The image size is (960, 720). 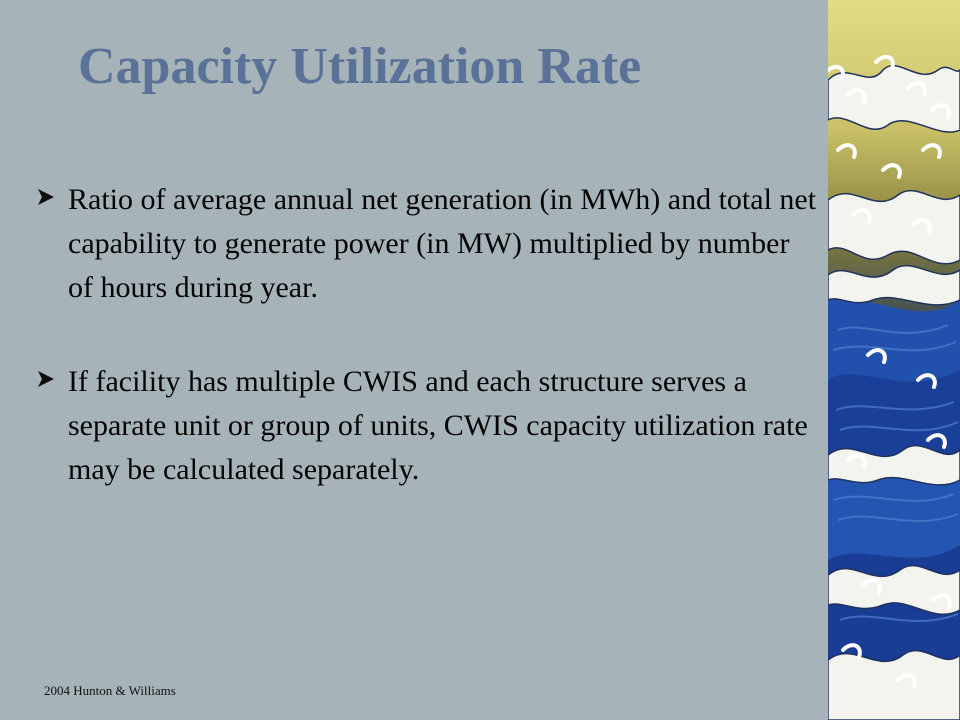 What do you see at coordinates (360, 66) in the screenshot?
I see `slide-title: Capacity Utilization Rate` at bounding box center [360, 66].